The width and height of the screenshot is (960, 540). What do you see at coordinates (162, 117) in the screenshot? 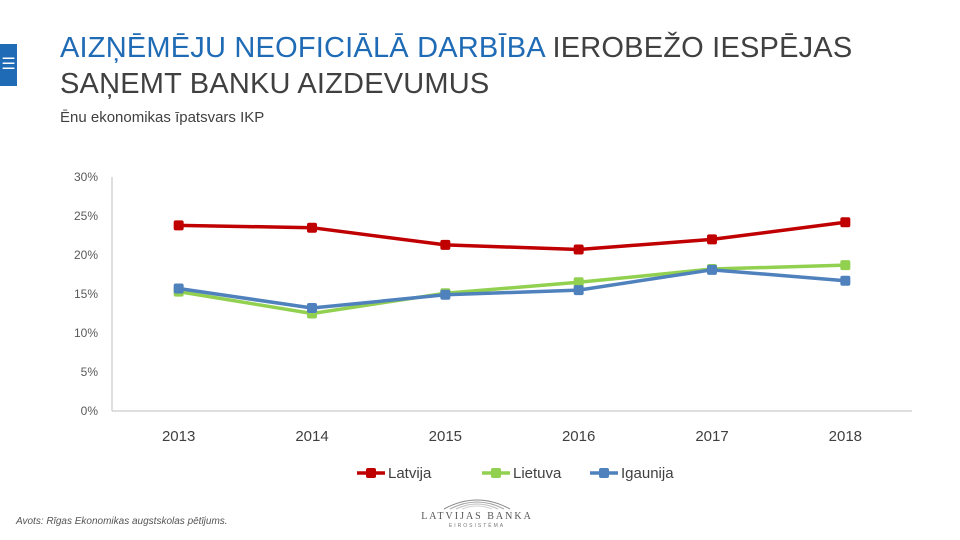
I see `chart-subtitle: Ēnu ekonomikas īpatsvars IKP` at bounding box center [162, 117].